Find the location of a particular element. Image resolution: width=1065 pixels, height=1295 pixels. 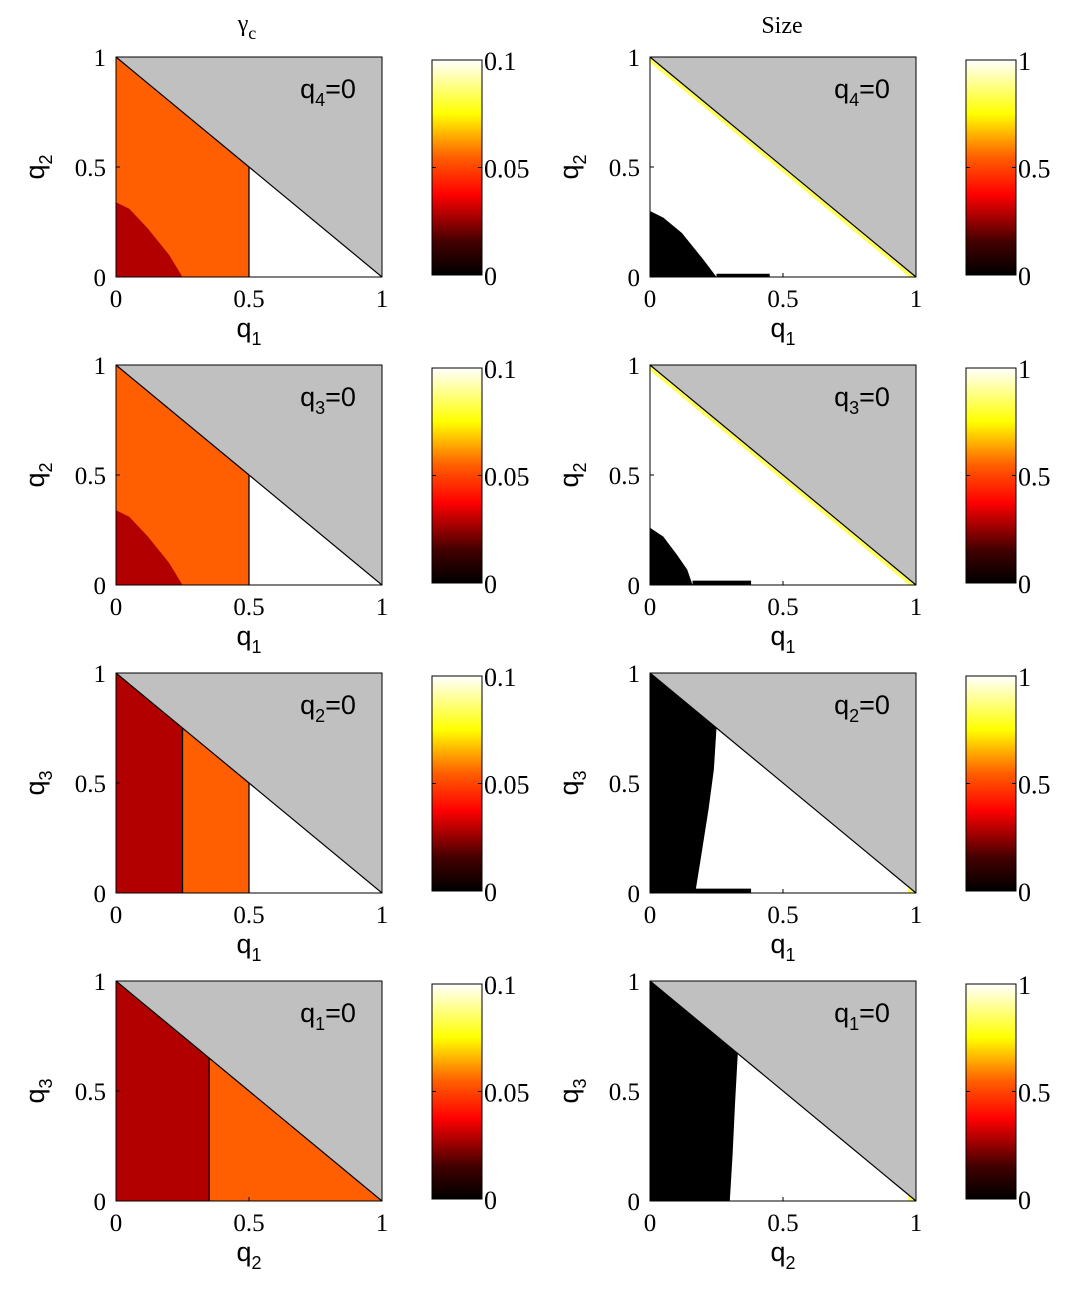

panel-gamma_c_q4_zero: 0 0.5 1 0 0.5 1 q4=0 q1 q2 0 0.05 0.1 is located at coordinates (275, 197).